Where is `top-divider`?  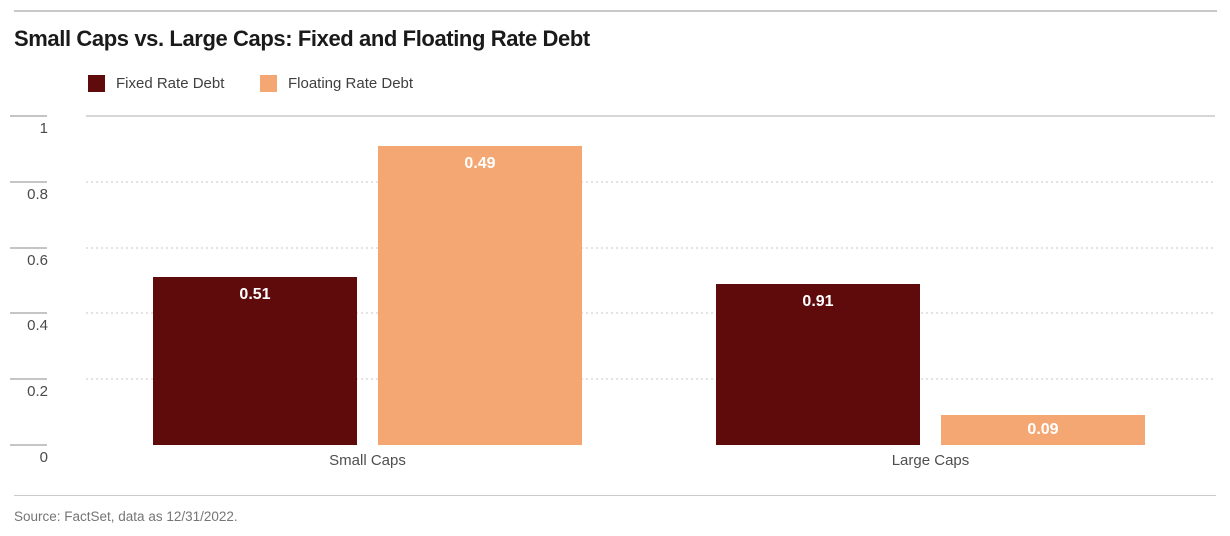 top-divider is located at coordinates (615, 11).